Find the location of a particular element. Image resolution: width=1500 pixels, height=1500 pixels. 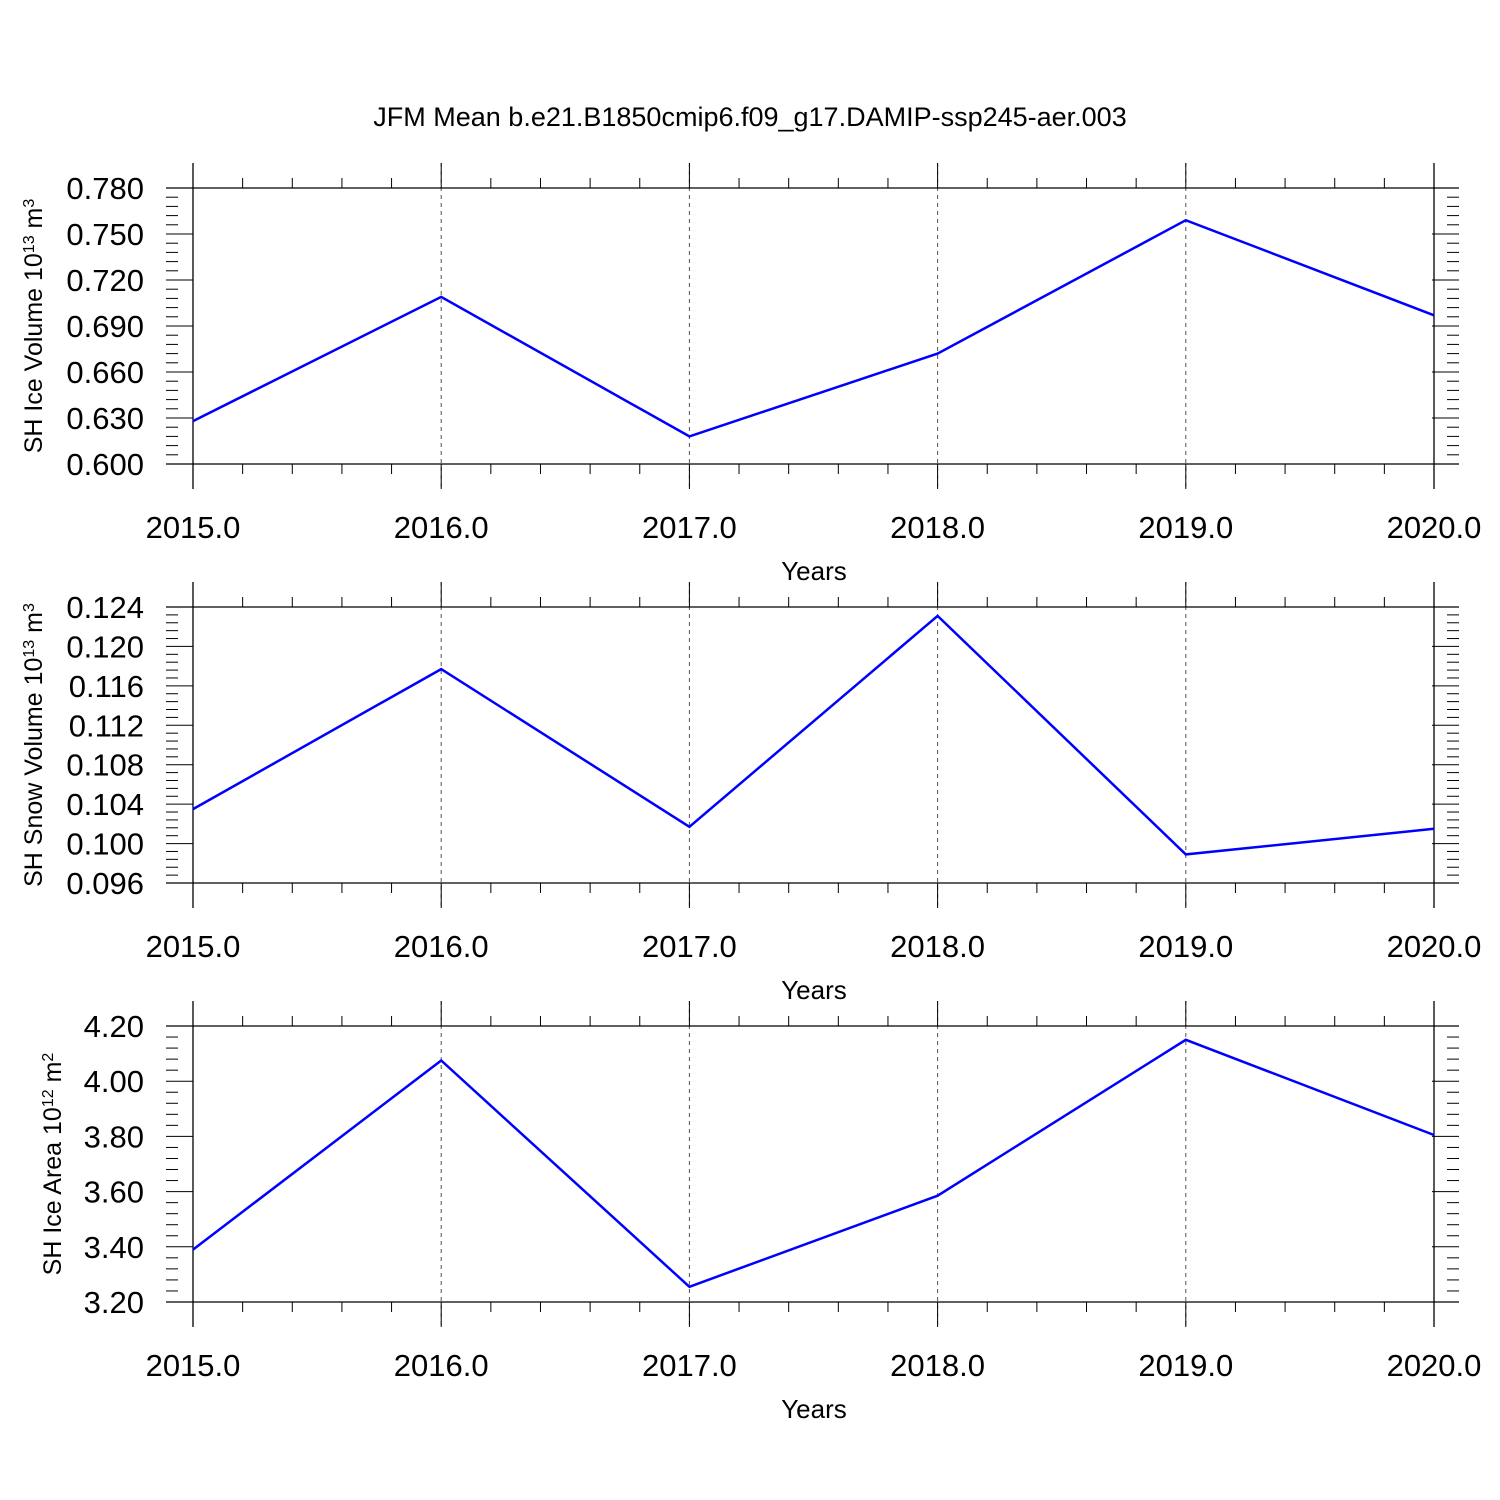

y-tick-label: 0.690 is located at coordinates (105, 326).